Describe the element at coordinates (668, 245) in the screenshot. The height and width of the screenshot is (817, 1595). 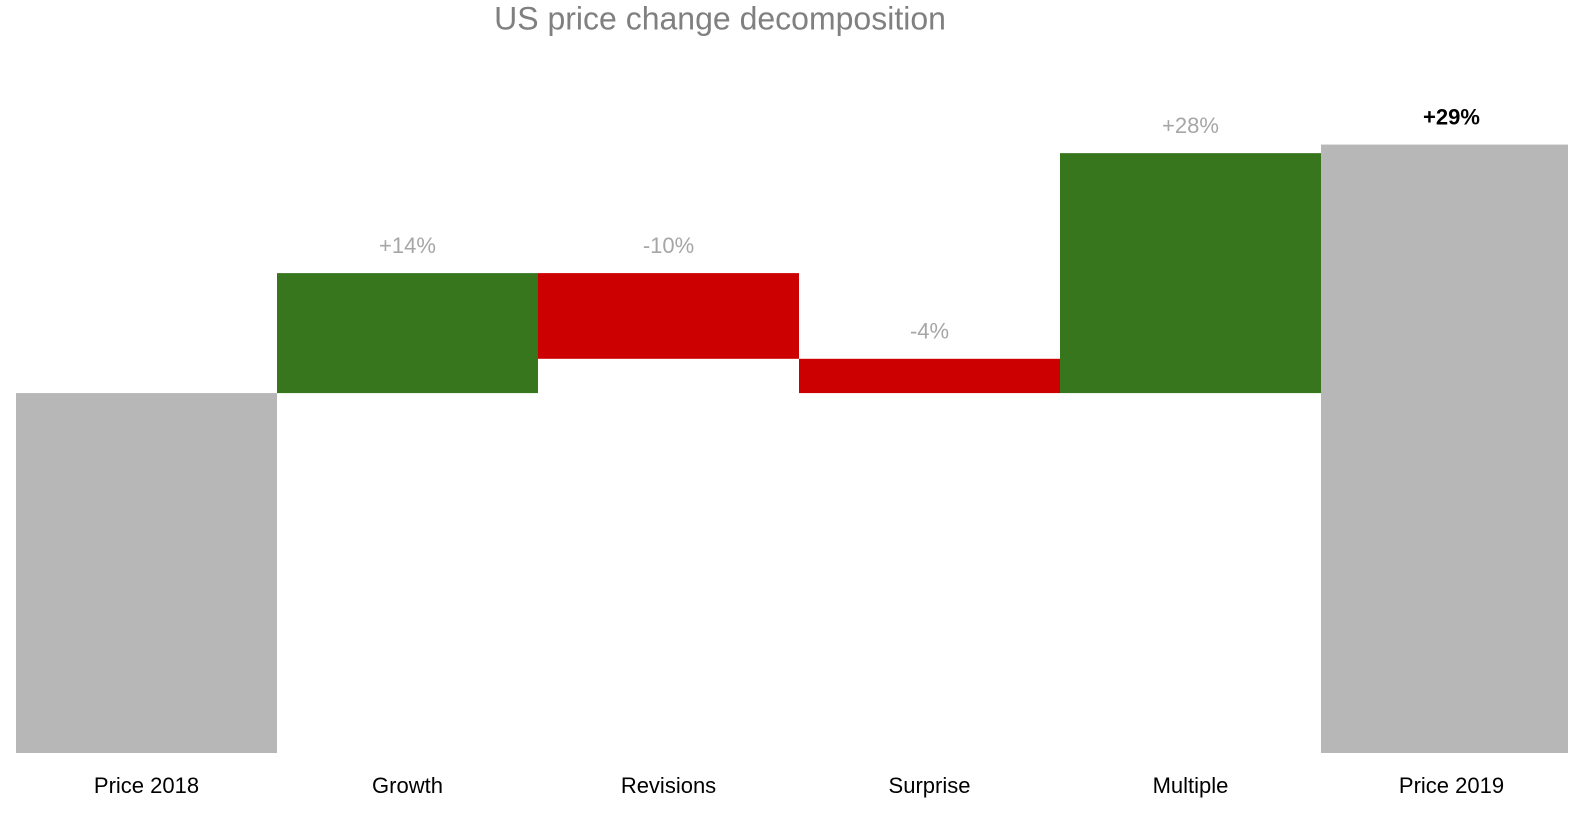
I see `data-label: -10%` at that location.